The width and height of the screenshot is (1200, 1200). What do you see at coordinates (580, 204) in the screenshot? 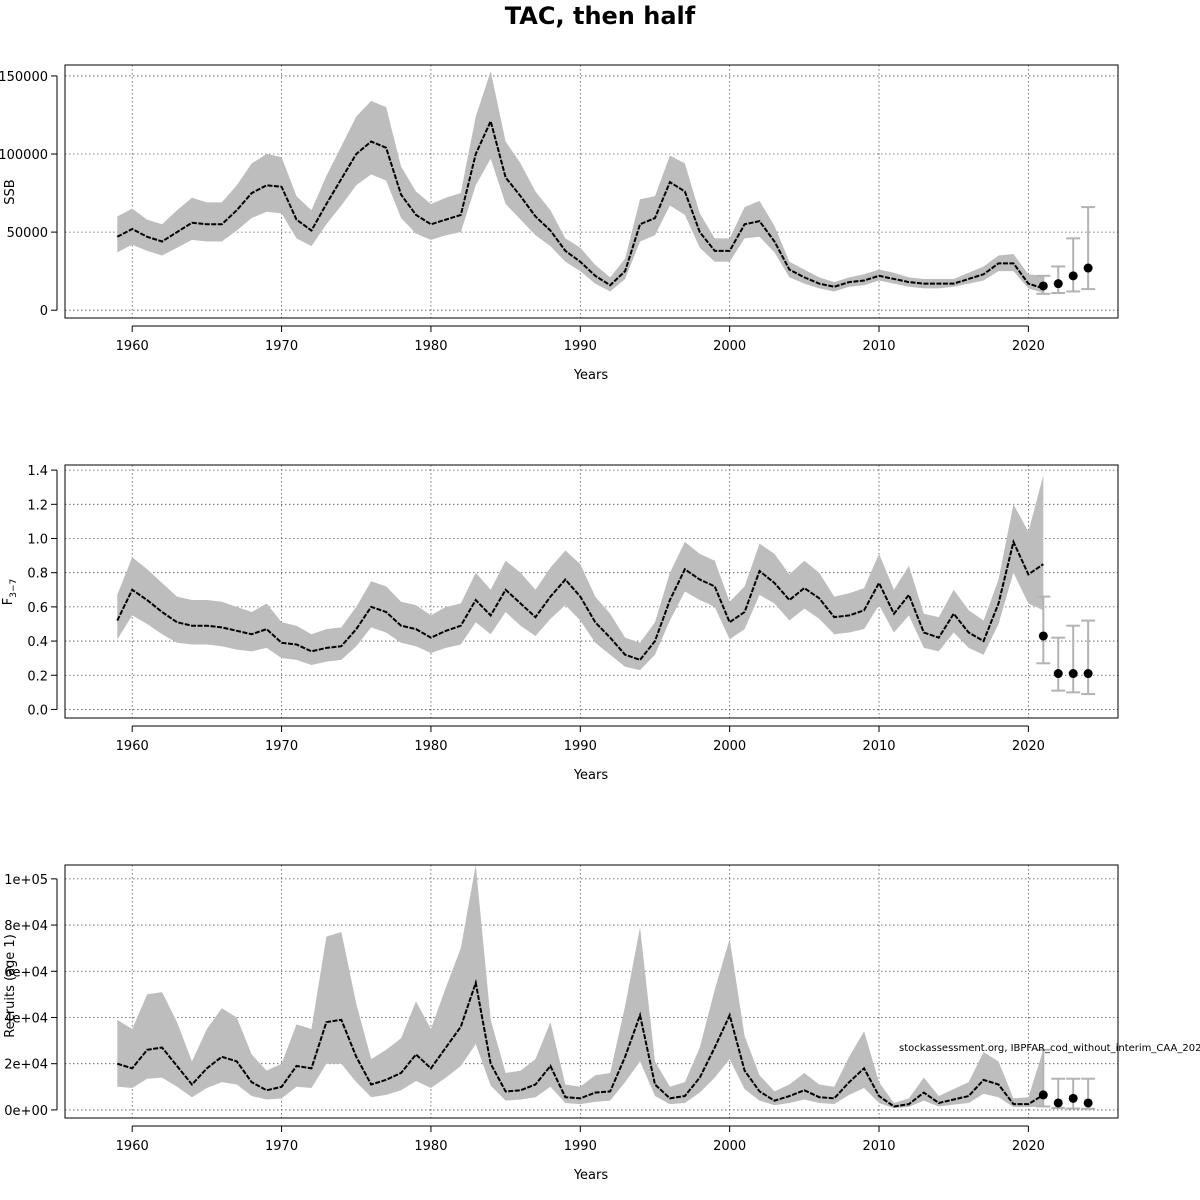
I see `ssb-estimate-line` at bounding box center [580, 204].